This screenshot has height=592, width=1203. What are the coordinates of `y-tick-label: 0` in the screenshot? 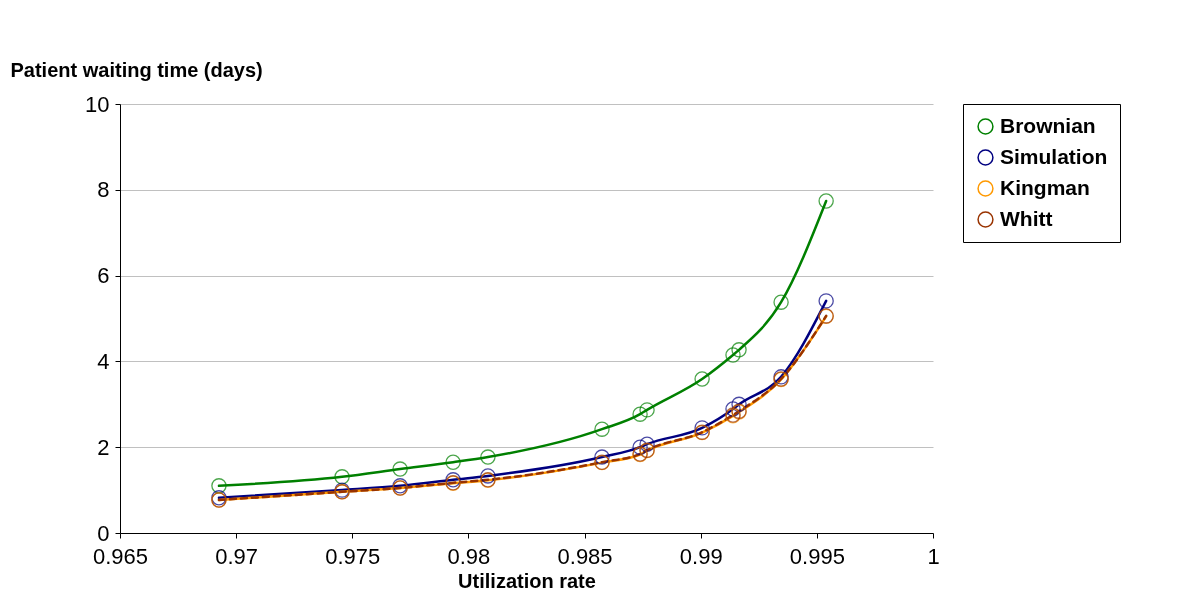 It's located at (103, 533).